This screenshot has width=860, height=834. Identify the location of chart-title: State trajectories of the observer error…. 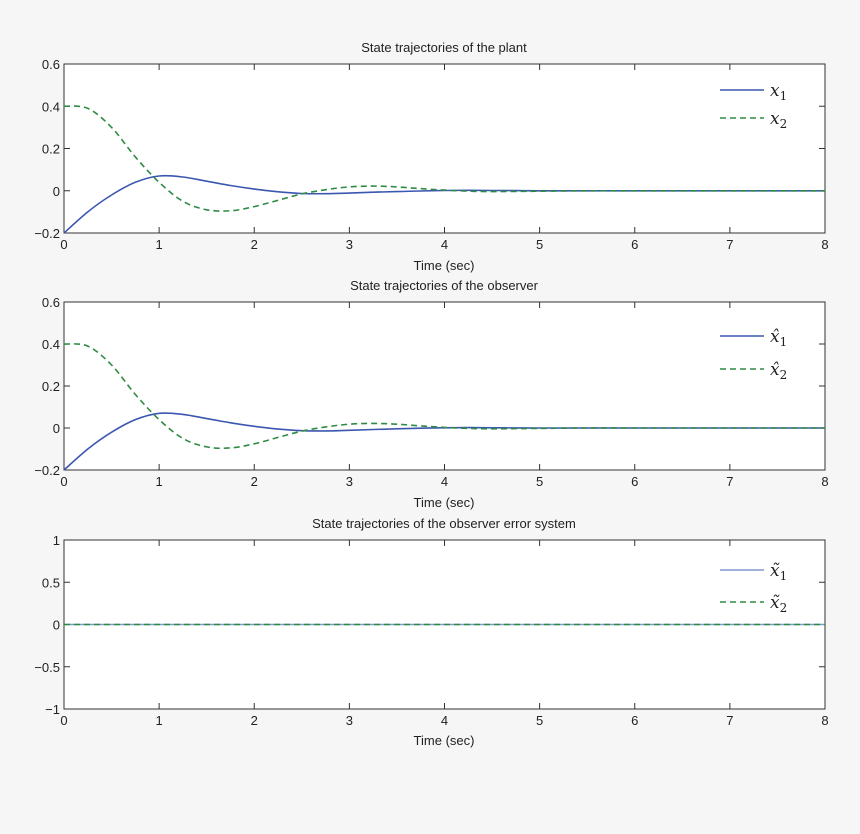
(444, 523).